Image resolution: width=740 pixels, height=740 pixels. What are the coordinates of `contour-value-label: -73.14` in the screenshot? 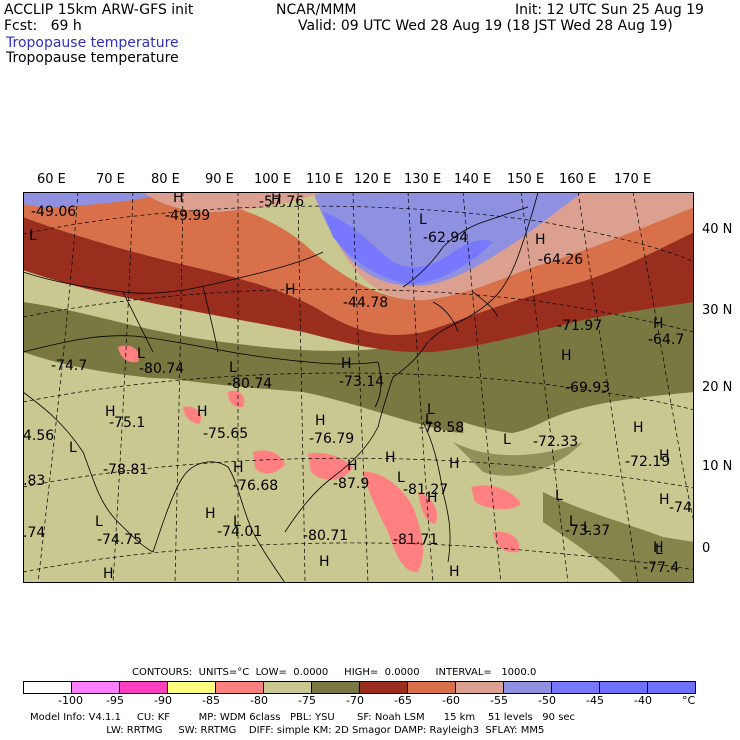 It's located at (361, 382).